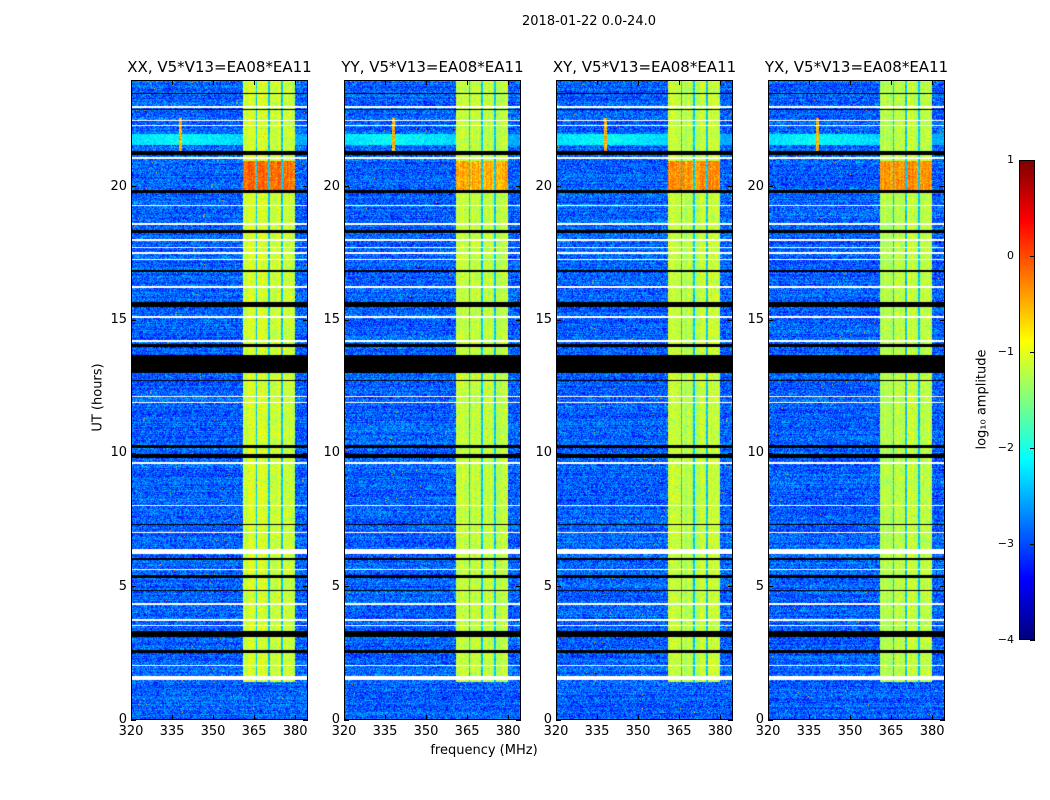 The image size is (1050, 800). Describe the element at coordinates (219, 67) in the screenshot. I see `panel-title: XX, V5*V13=EA08*EA11` at that location.